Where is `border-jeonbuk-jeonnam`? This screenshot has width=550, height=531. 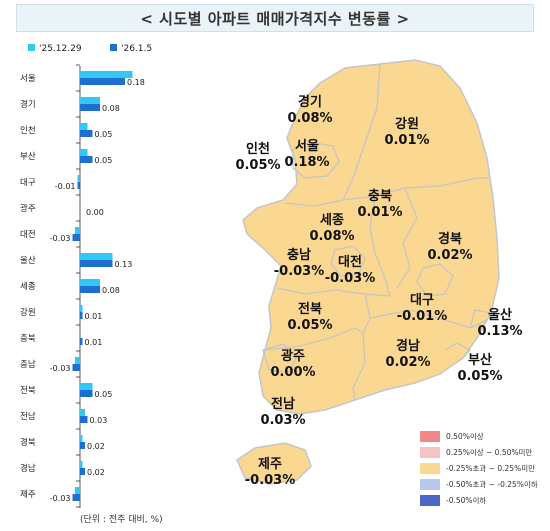
border-jeonbuk-jeonnam is located at coordinates (314, 339).